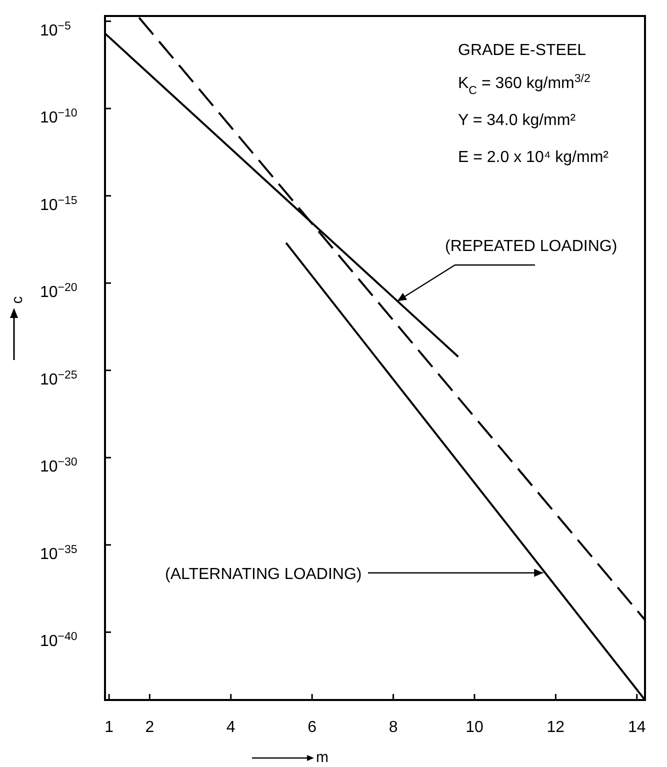 The width and height of the screenshot is (667, 767). Describe the element at coordinates (555, 727) in the screenshot. I see `x-tick-label: 12` at that location.